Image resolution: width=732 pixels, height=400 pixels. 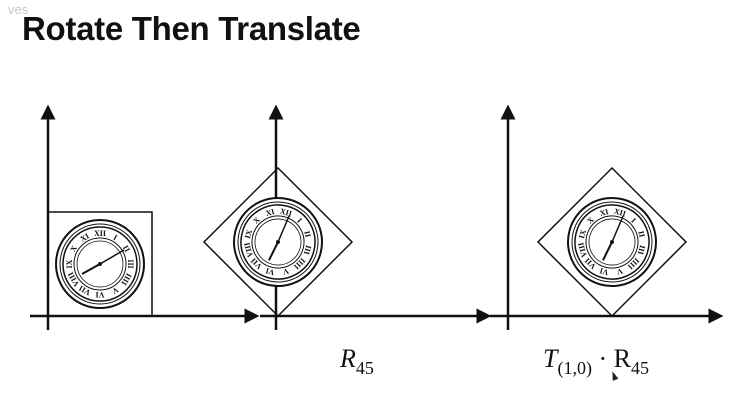 I want to click on slide-title: Rotate Then Translate, so click(x=191, y=28).